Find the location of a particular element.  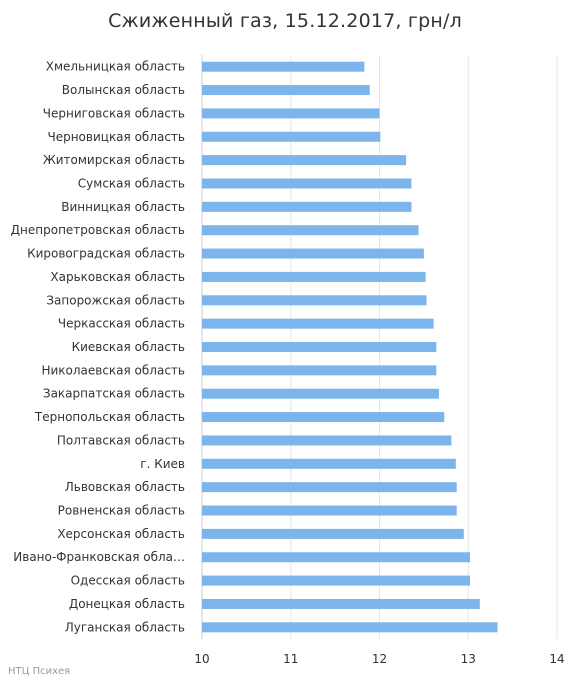

x-tick-label: 12 is located at coordinates (379, 659).